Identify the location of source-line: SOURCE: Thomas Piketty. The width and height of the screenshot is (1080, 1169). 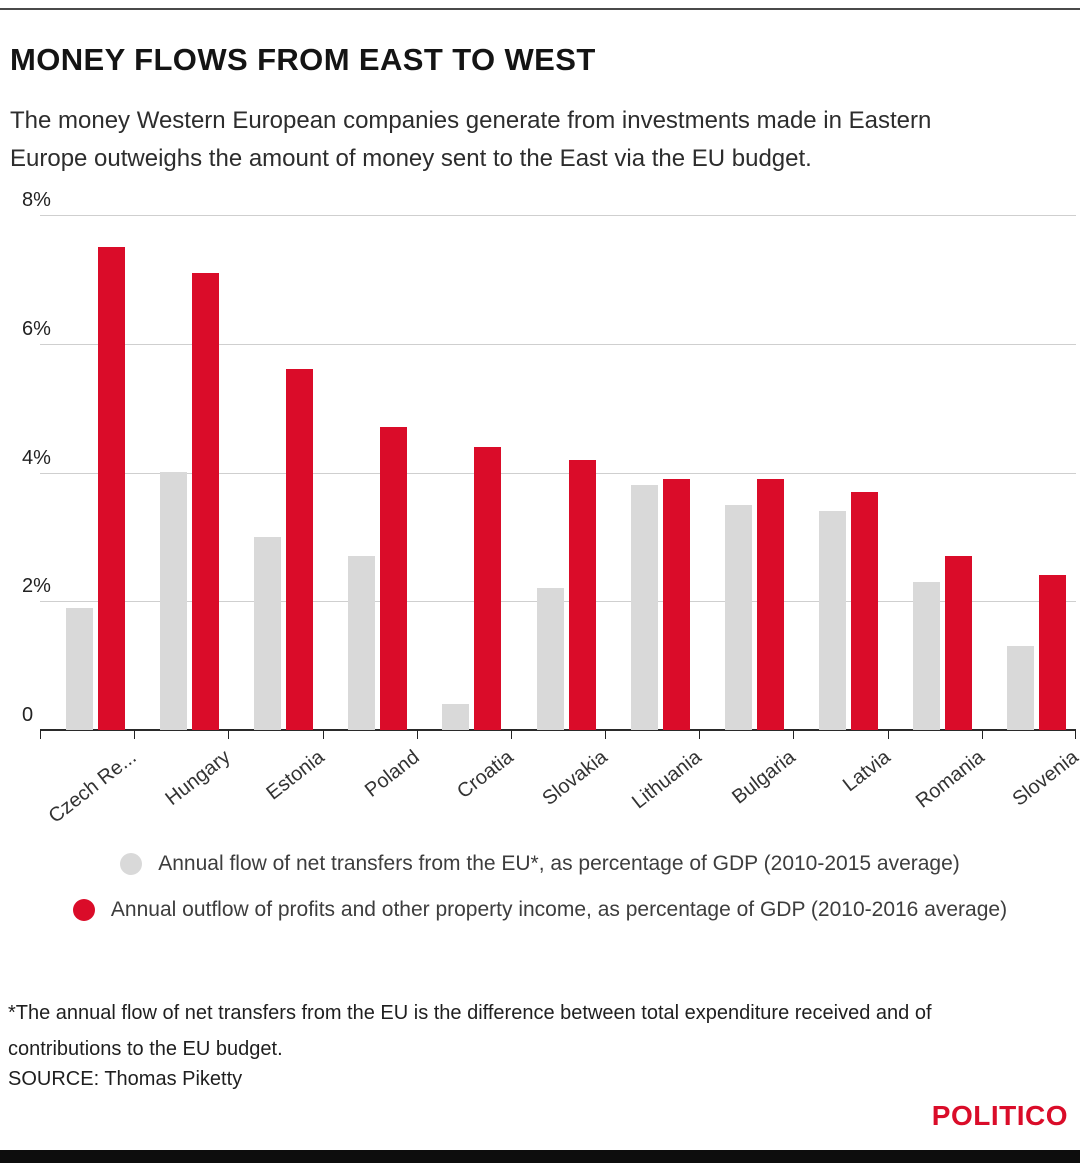
(125, 1079).